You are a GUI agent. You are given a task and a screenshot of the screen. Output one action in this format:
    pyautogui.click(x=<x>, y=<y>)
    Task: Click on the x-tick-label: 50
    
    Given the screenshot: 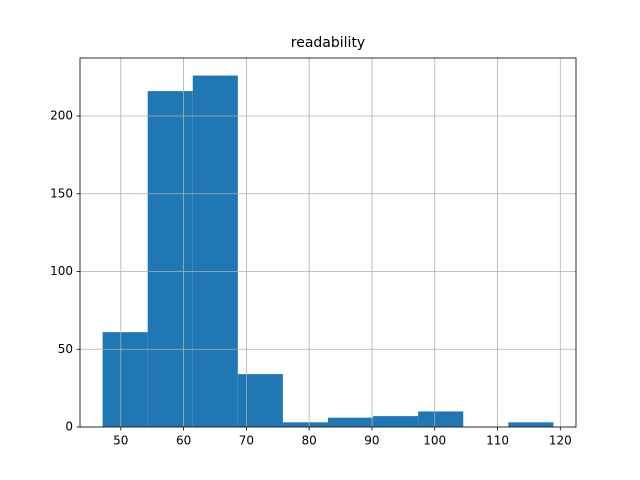 What is the action you would take?
    pyautogui.click(x=120, y=441)
    